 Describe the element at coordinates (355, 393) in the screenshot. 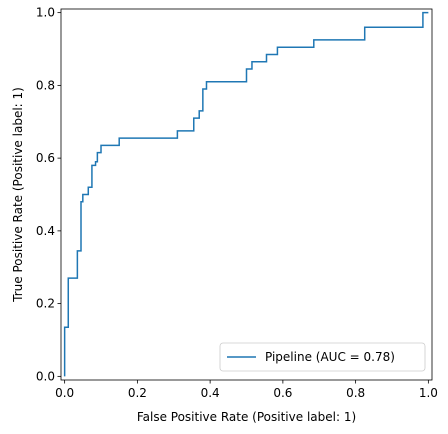

I see `x-tick-label: 0.8` at that location.